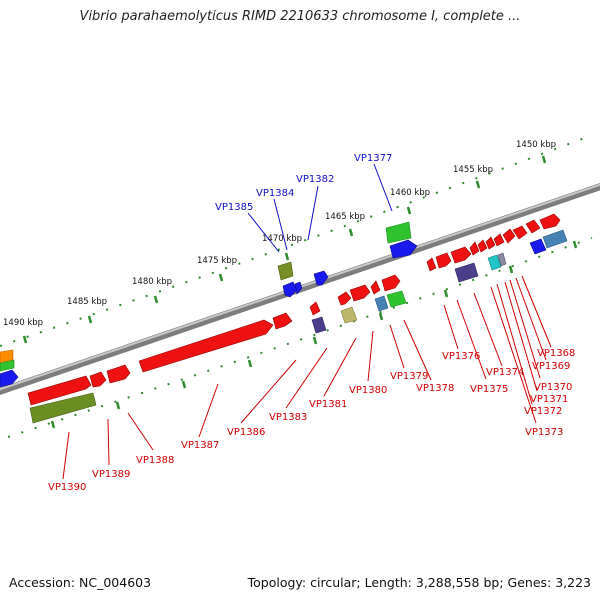  I want to click on gene-label: VP1384, so click(275, 193).